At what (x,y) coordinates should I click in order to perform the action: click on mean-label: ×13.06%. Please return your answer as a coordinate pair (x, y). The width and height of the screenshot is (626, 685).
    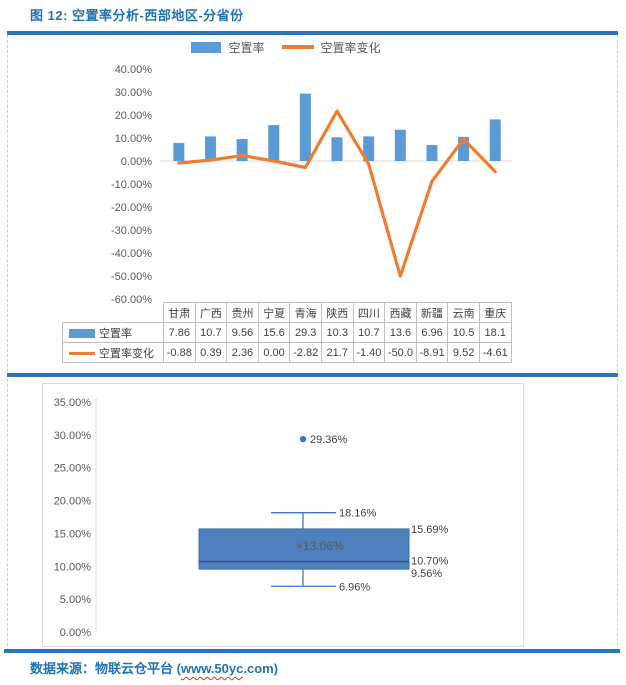
    Looking at the image, I should click on (320, 546).